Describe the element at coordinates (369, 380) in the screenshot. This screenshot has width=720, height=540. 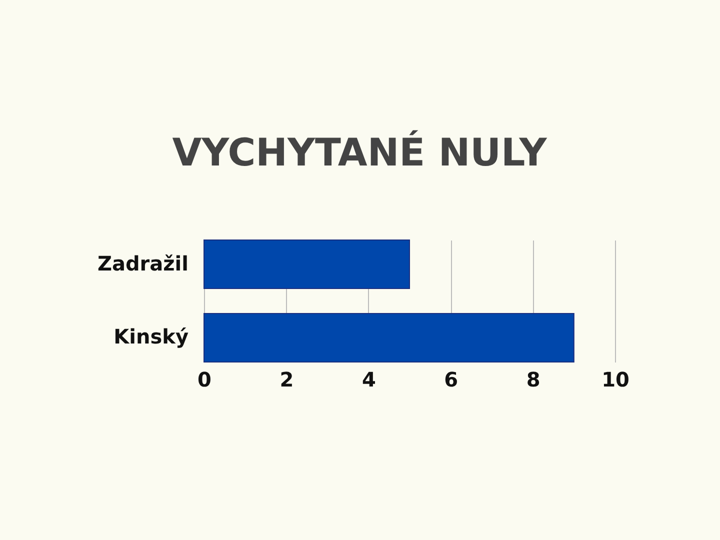
I see `x-tick-label: 4` at that location.